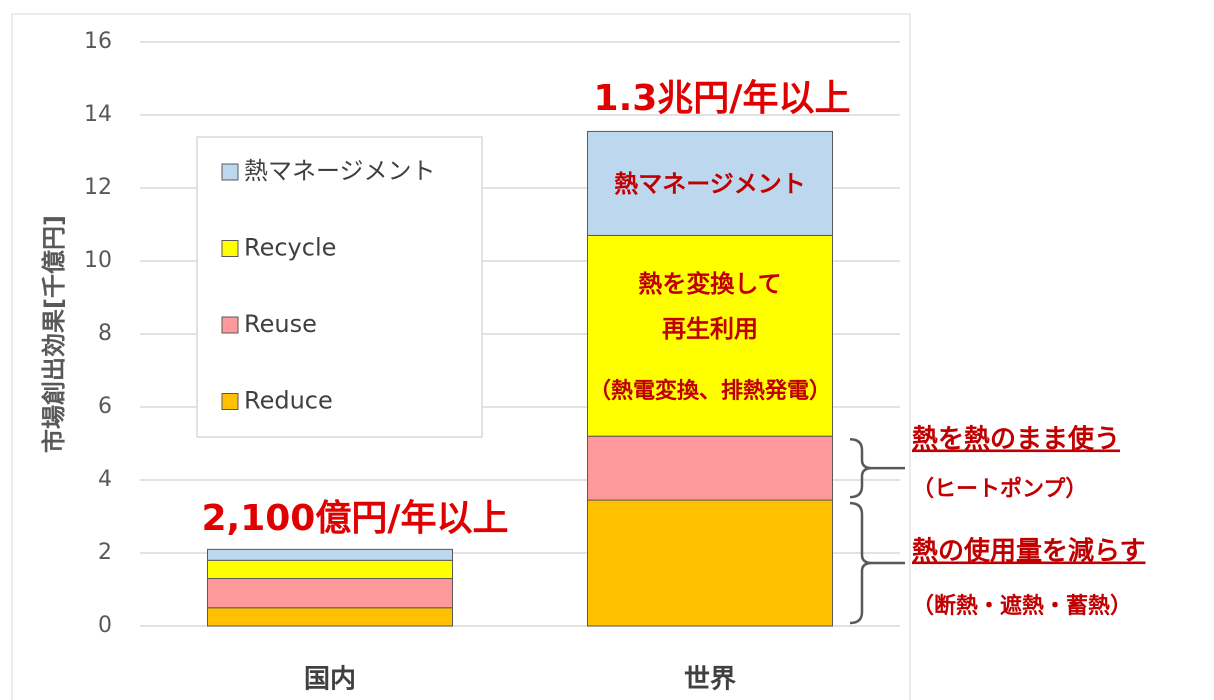  What do you see at coordinates (98, 187) in the screenshot?
I see `y-tick-label: 12` at bounding box center [98, 187].